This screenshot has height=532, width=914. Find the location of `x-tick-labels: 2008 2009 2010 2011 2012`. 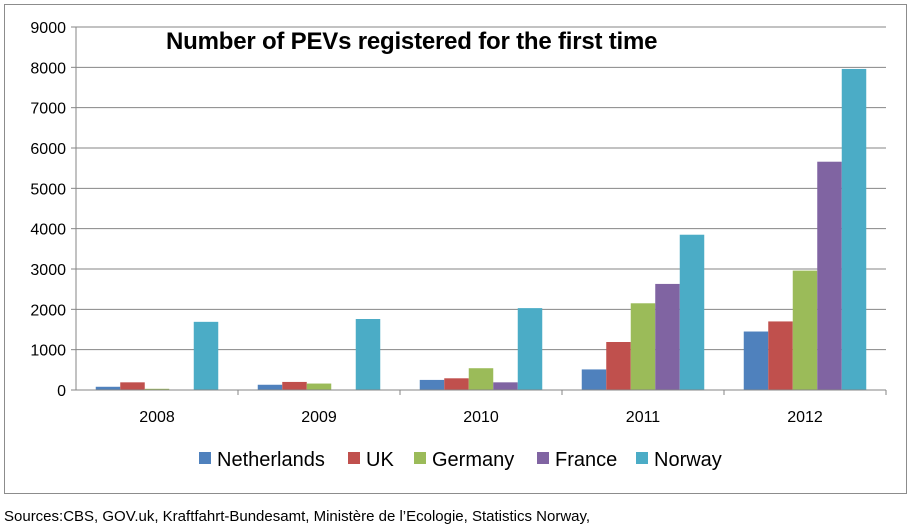

x-tick-labels: 2008 2009 2010 2011 2012 is located at coordinates (481, 417).